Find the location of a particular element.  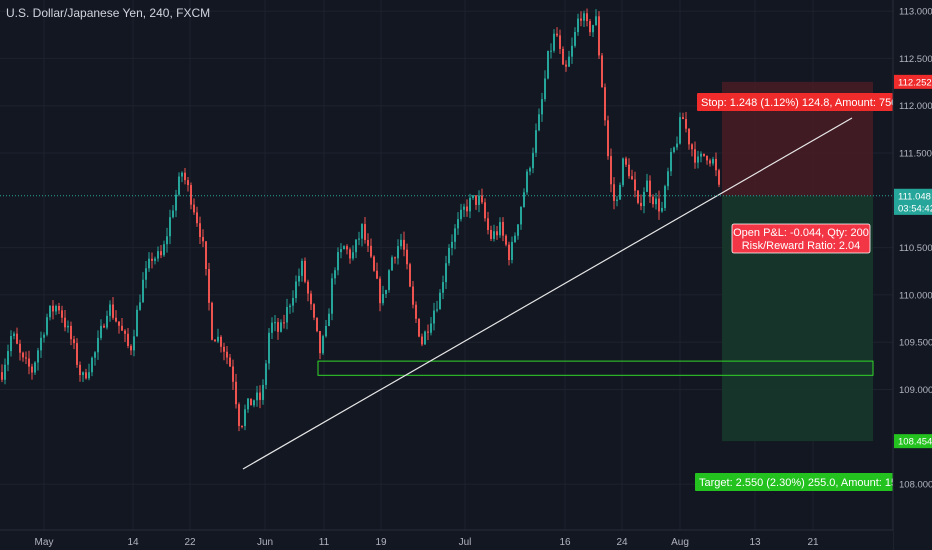

price-badge: 03:54:42 is located at coordinates (913, 207).